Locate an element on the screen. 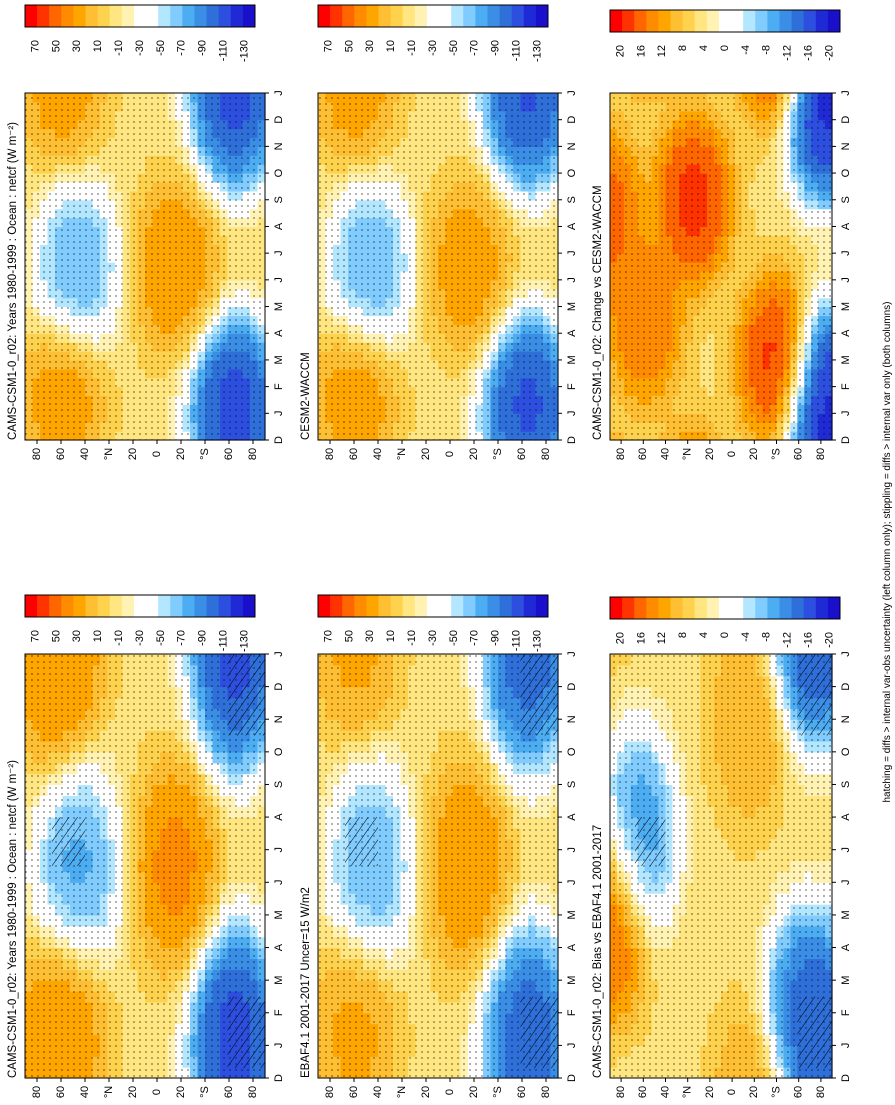  colorbar-frame is located at coordinates (140, 16).